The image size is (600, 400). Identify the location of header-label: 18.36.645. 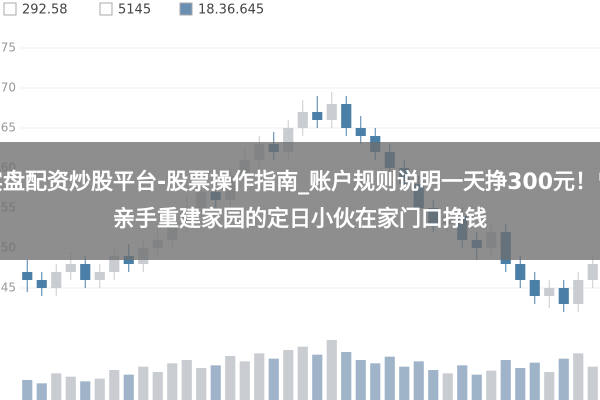
(231, 10).